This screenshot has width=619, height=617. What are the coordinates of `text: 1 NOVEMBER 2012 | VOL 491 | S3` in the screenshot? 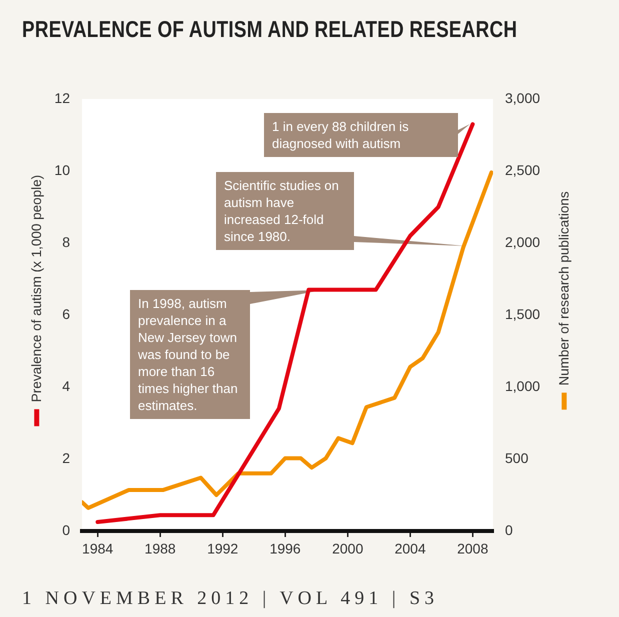 It's located at (230, 599).